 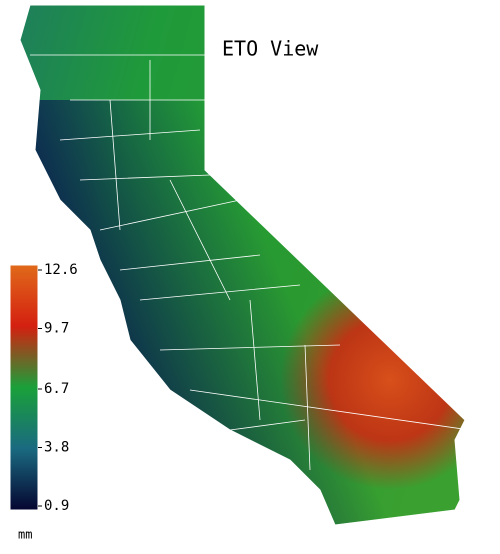 I want to click on legend-ticks: 12.6 9.7 6.7 3.8 0.9, so click(x=58, y=388).